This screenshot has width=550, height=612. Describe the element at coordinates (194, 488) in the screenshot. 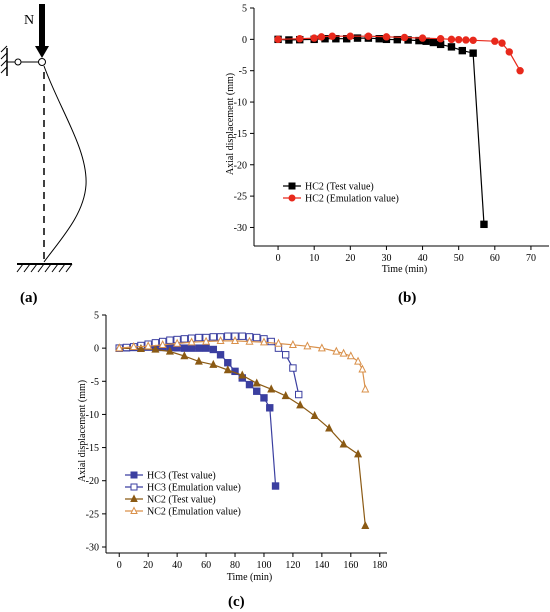

I see `legend-label: HC3 (Emulation value)` at that location.